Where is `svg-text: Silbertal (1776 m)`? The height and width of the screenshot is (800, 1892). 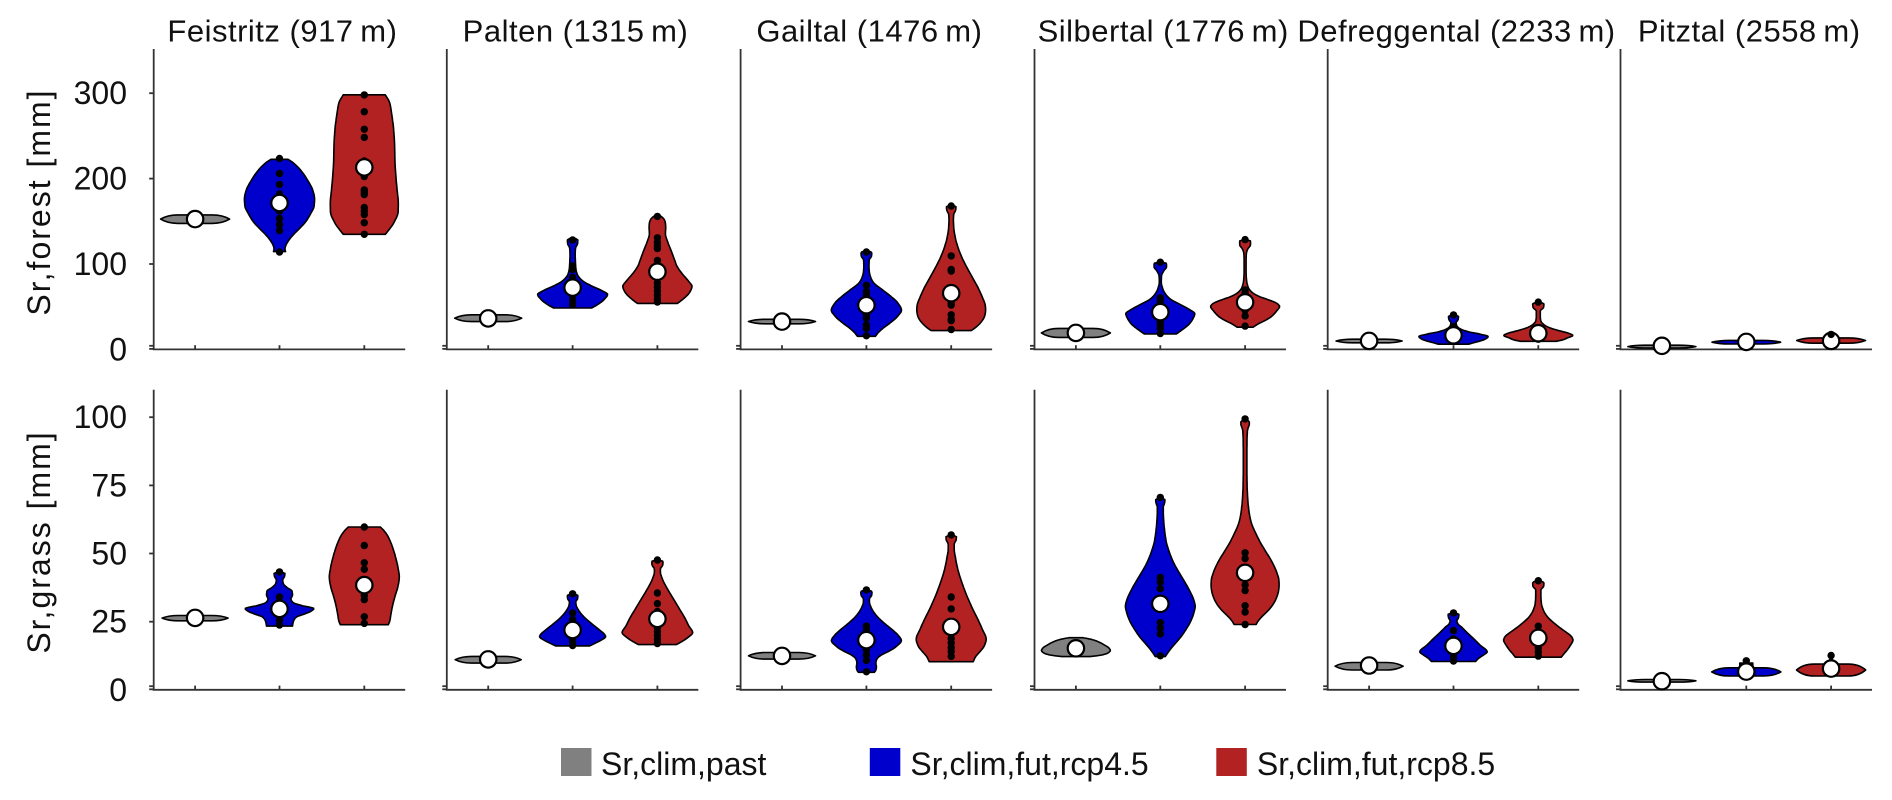 svg-text: Silbertal (1776 m) is located at coordinates (1163, 31).